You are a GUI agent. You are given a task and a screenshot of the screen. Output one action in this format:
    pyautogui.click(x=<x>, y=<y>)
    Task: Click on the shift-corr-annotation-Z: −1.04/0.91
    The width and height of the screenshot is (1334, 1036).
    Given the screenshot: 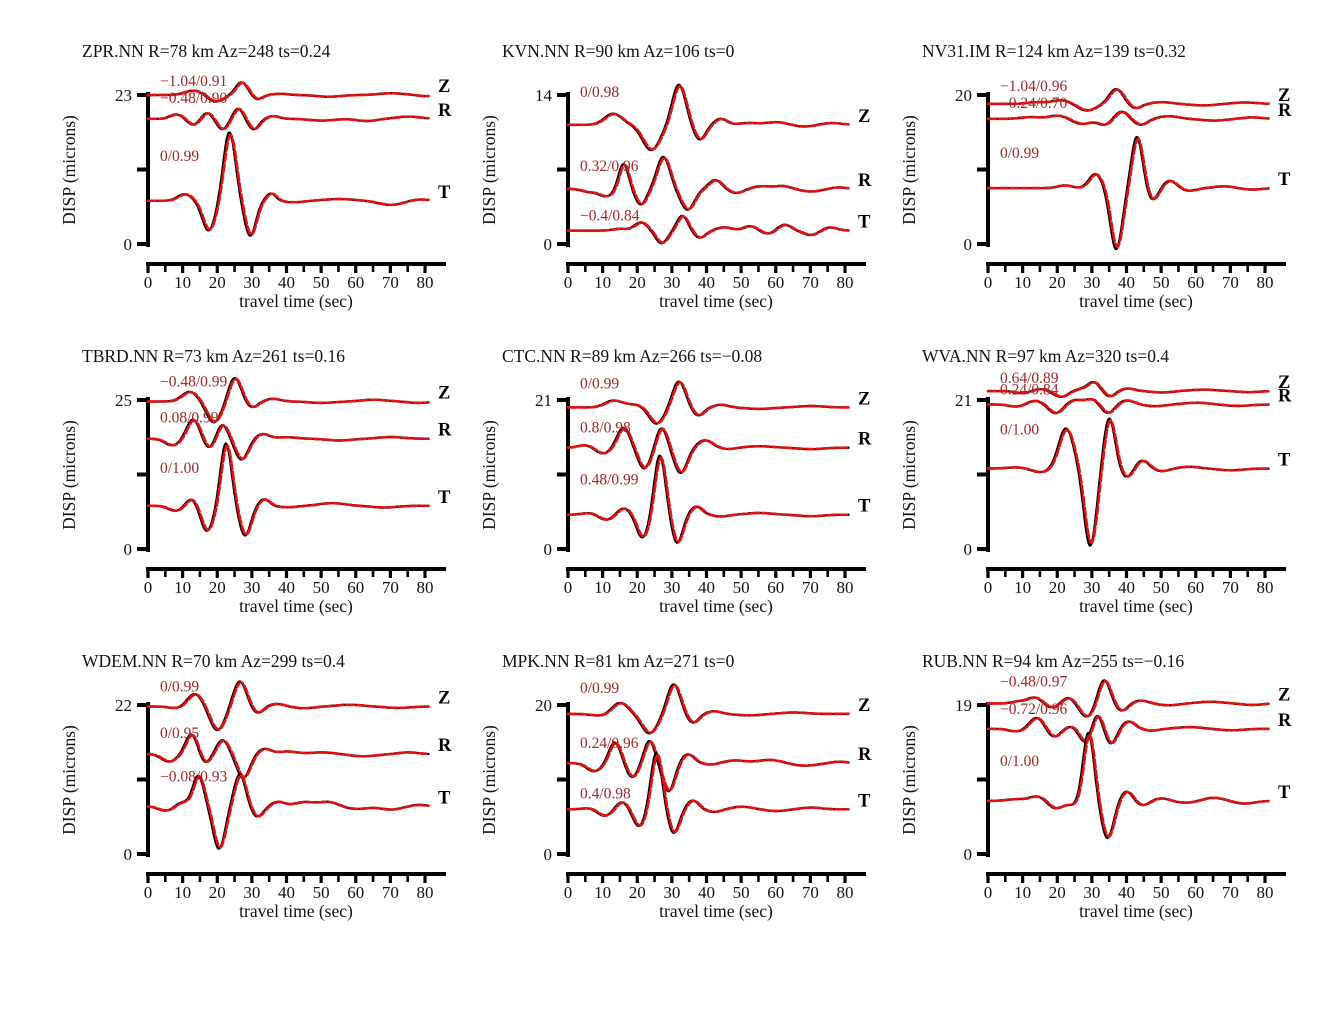 What is the action you would take?
    pyautogui.click(x=193, y=81)
    